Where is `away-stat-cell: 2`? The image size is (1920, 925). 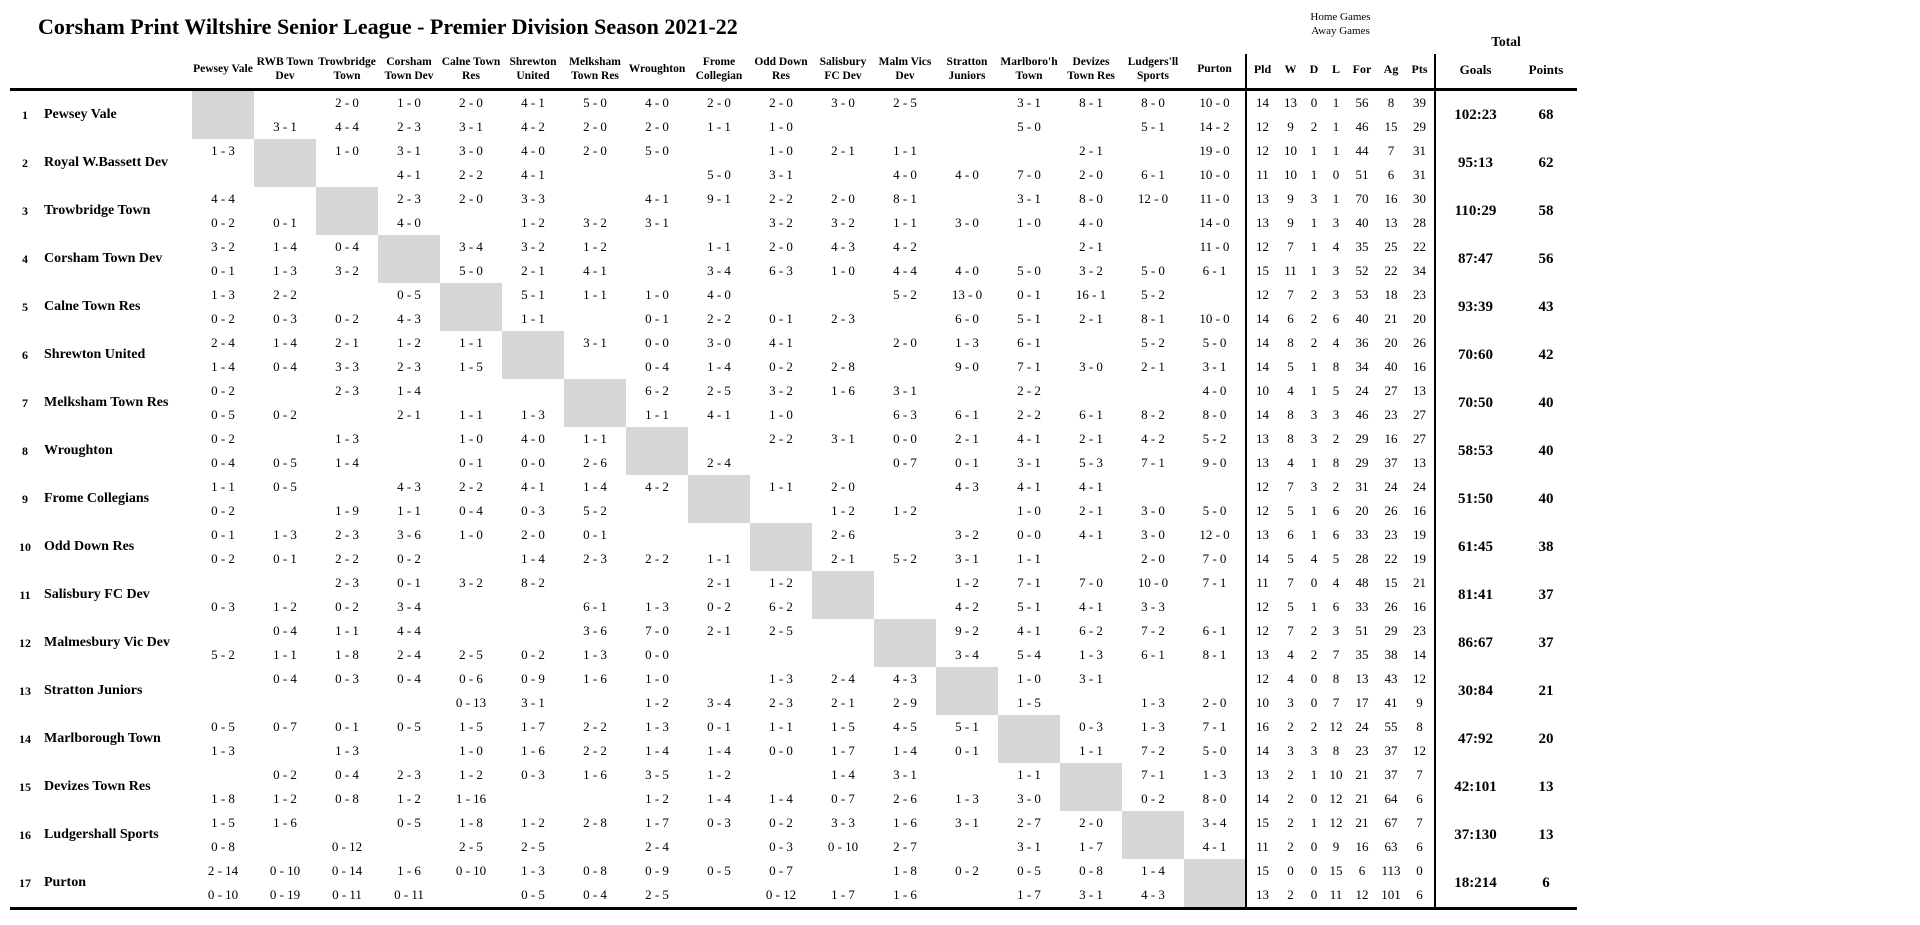
away-stat-cell: 2 is located at coordinates (1314, 655).